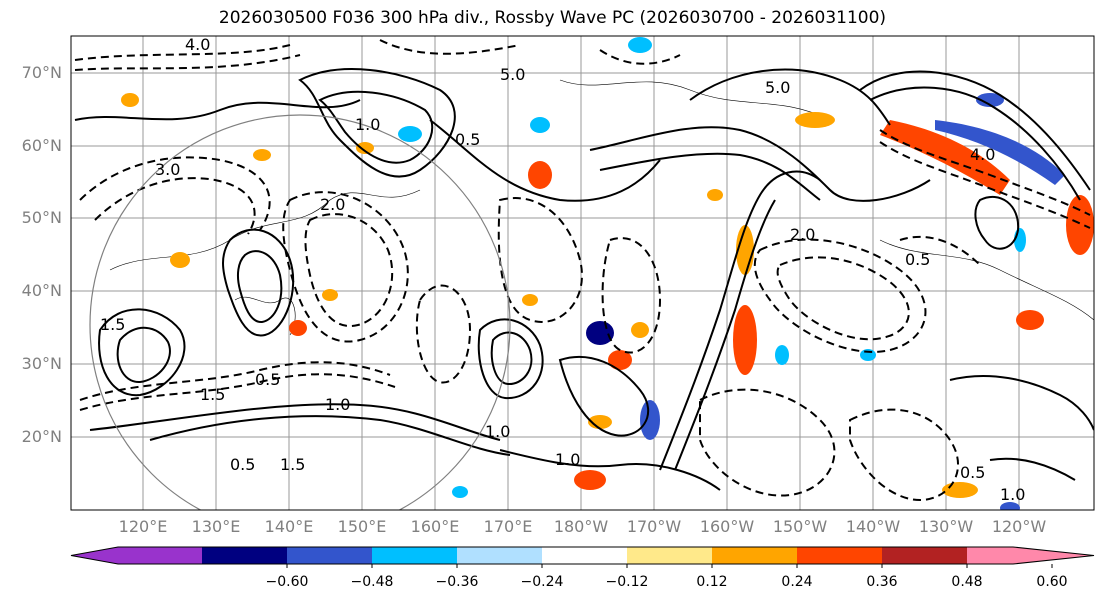 The image size is (1105, 604). What do you see at coordinates (542, 582) in the screenshot?
I see `colorbar-tick-label: −0.24` at bounding box center [542, 582].